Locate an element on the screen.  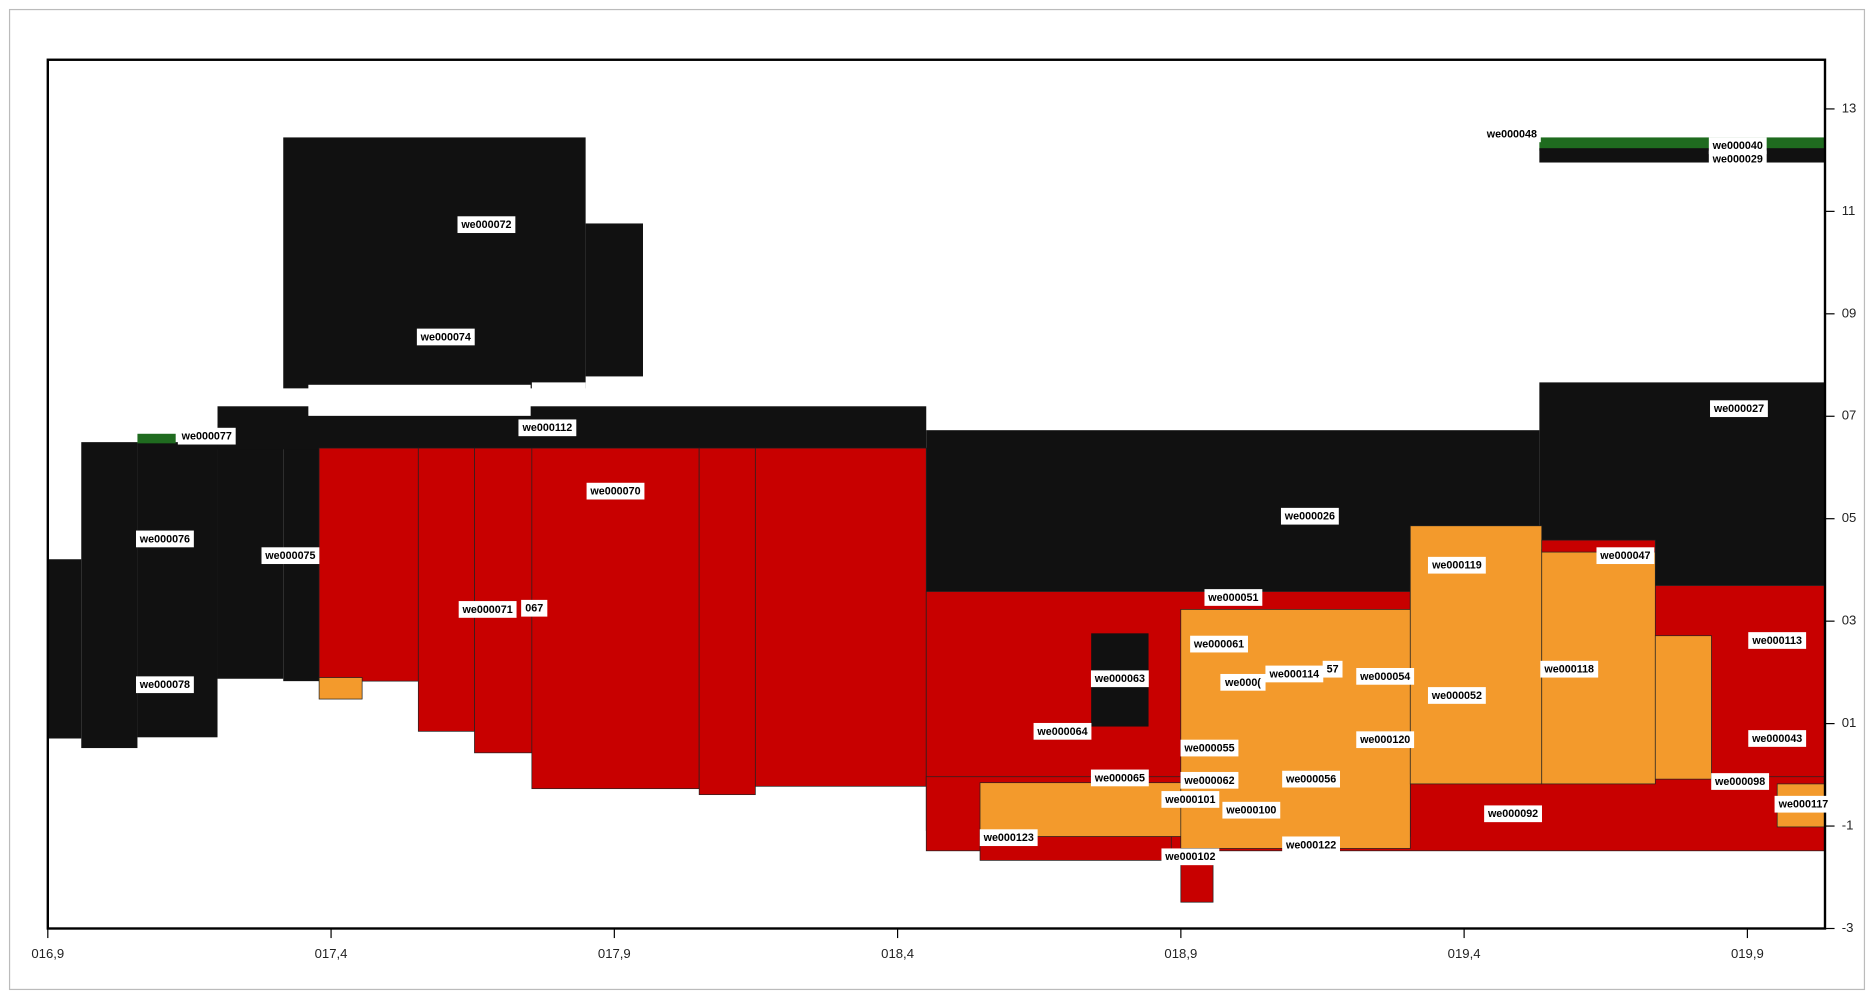
block-label: we000098 is located at coordinates (1739, 782).